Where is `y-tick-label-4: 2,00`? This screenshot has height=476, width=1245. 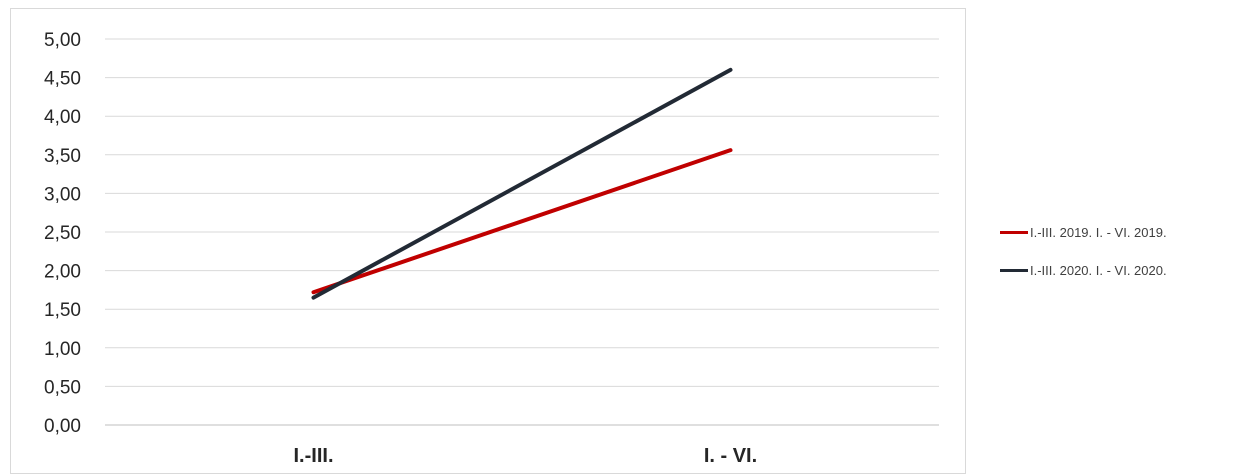
y-tick-label-4: 2,00 is located at coordinates (62, 272).